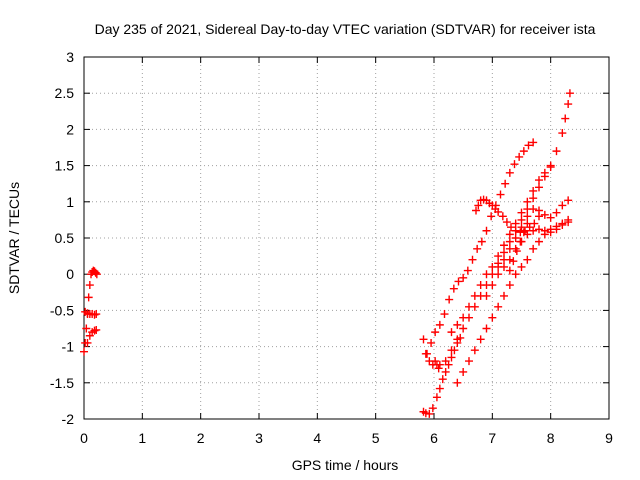 This screenshot has width=640, height=480. What do you see at coordinates (65, 93) in the screenshot?
I see `y-tick-label: 2.5` at bounding box center [65, 93].